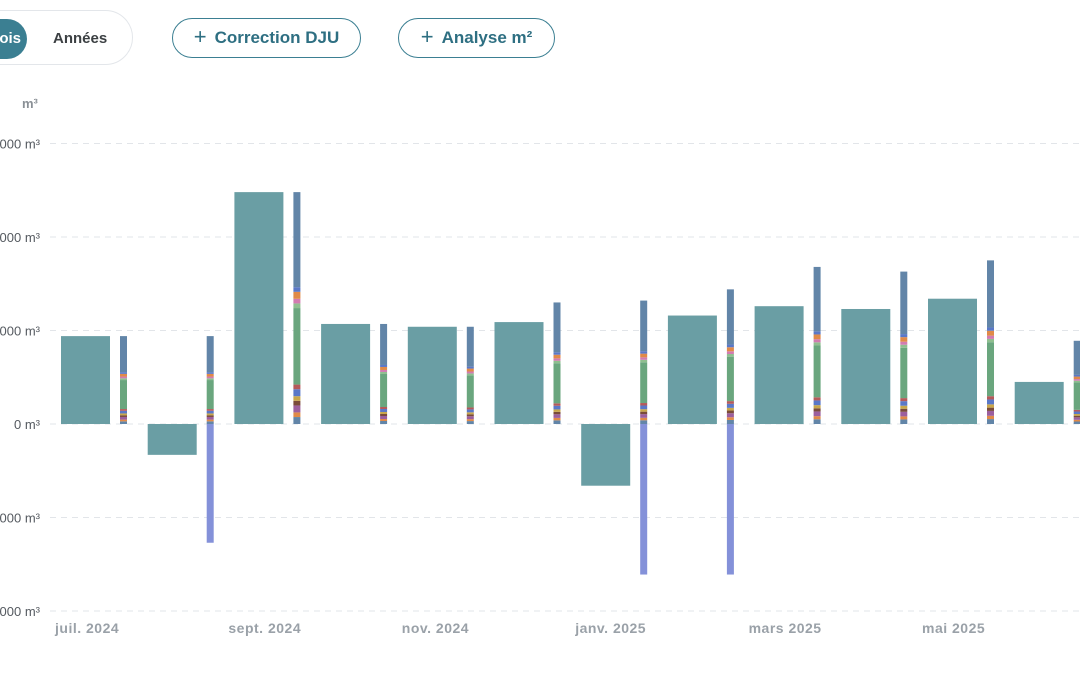  I want to click on analysis-m2-button: + Analyse m², so click(476, 38).